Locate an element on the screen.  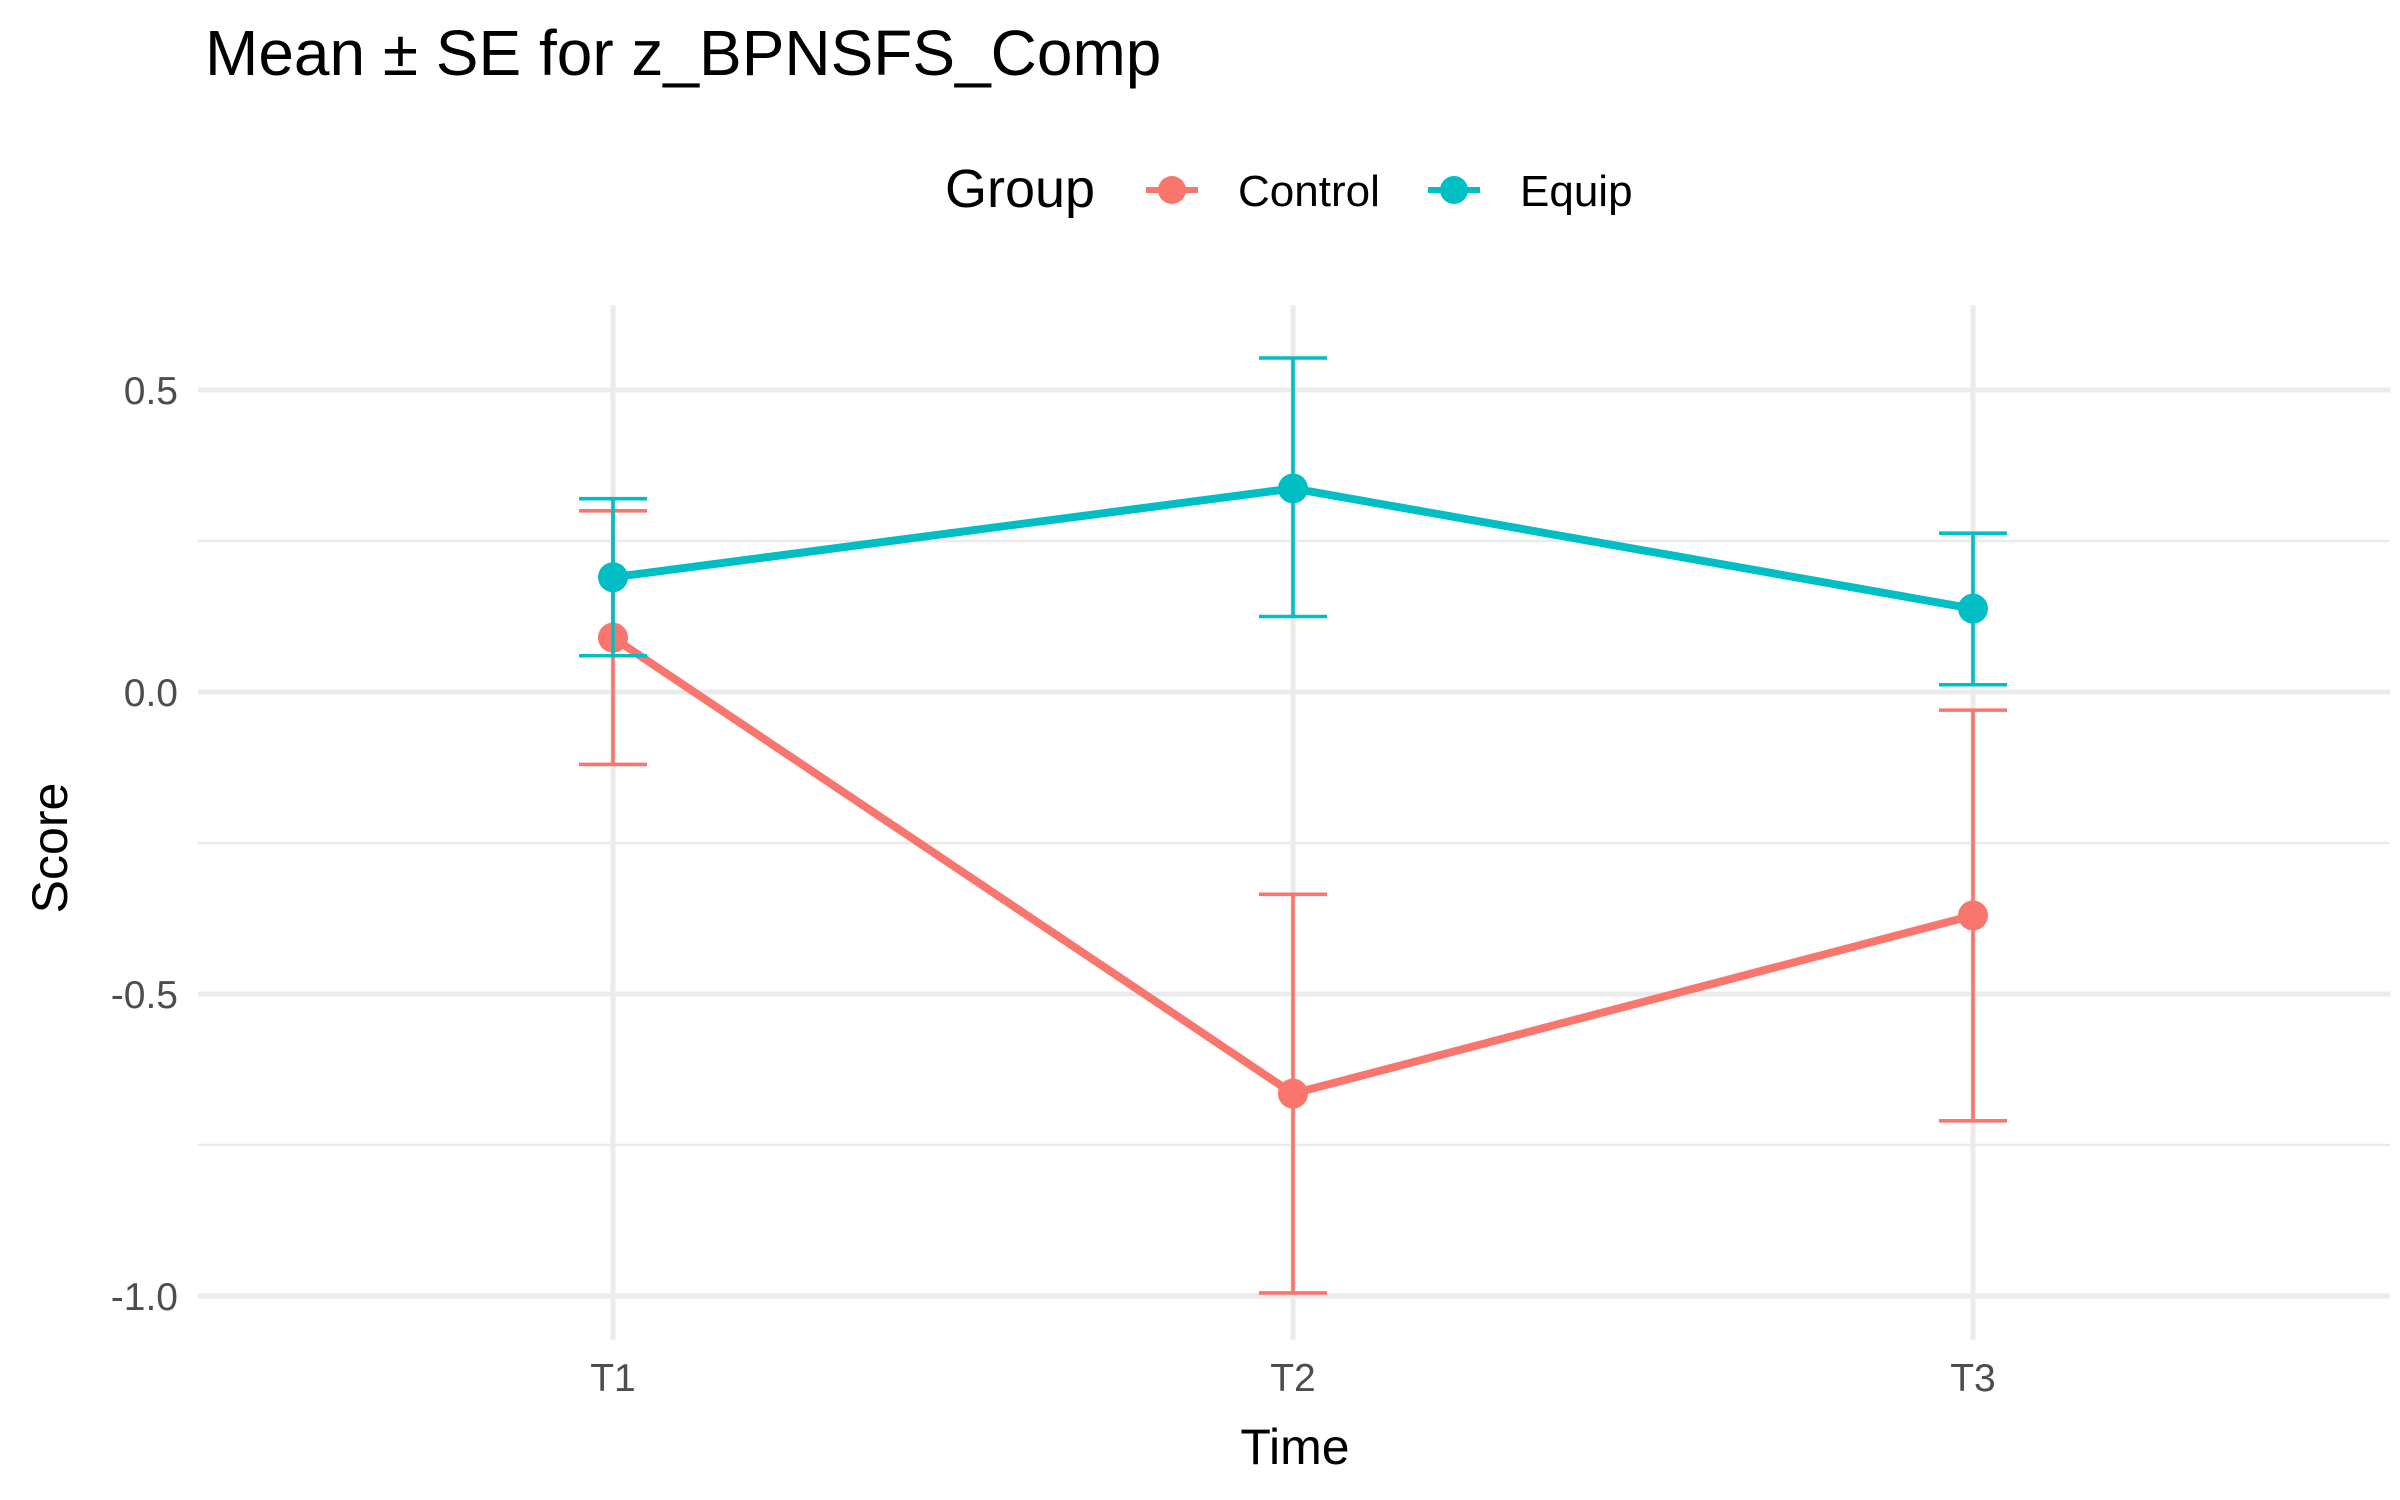
y-tick-label: 0.5 is located at coordinates (151, 391).